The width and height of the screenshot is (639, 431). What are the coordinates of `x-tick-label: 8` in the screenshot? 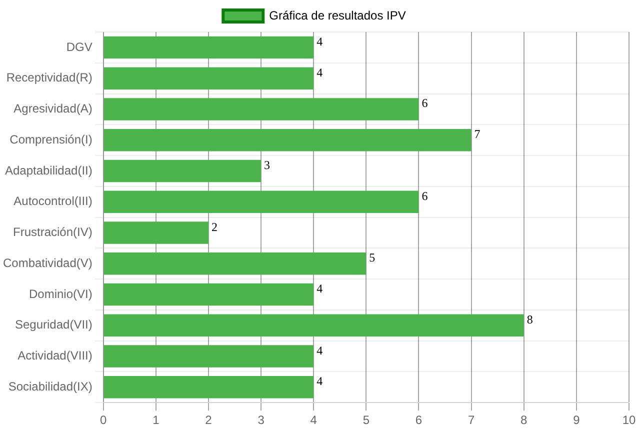 It's located at (524, 420).